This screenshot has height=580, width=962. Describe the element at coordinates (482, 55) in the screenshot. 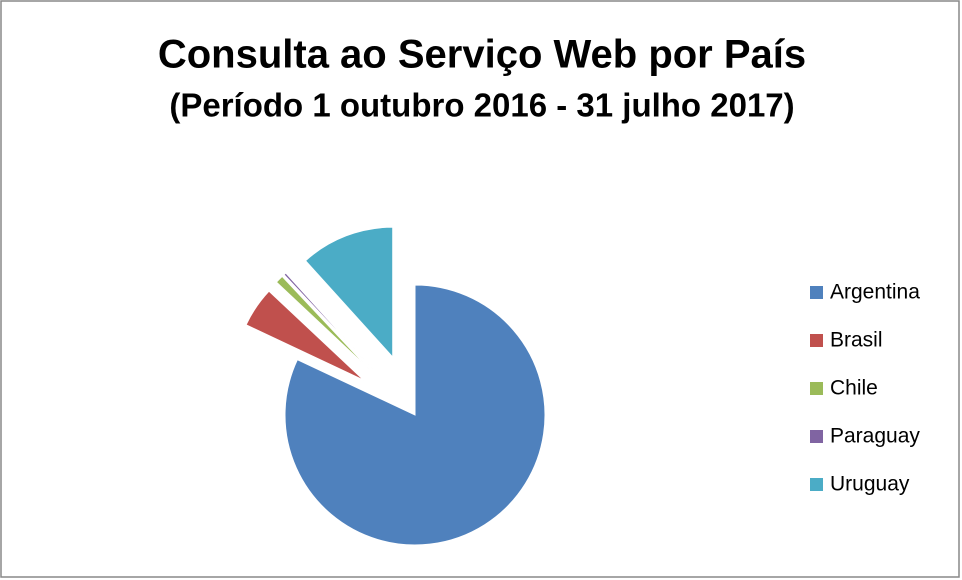

I see `chart-title: Consulta ao Serviço Web por País` at that location.